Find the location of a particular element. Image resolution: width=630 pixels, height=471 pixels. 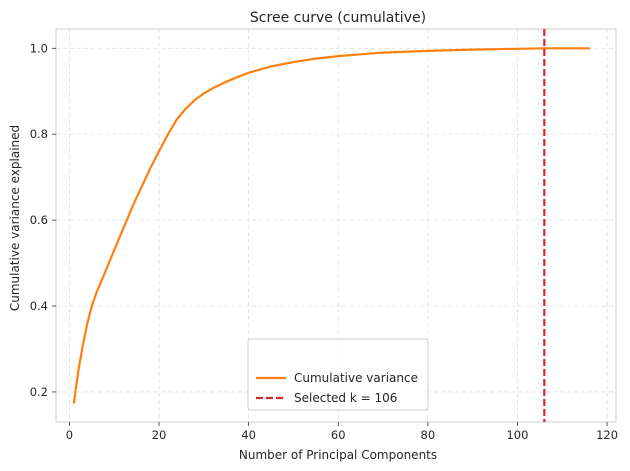

x-tick-label: 20 is located at coordinates (159, 435).